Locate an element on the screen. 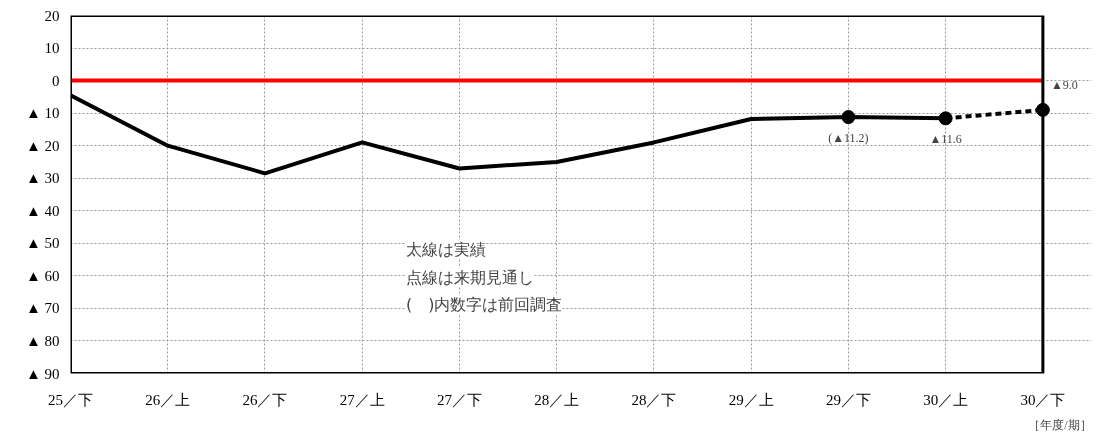  y-tick-label: ▲ 70 is located at coordinates (42, 308).